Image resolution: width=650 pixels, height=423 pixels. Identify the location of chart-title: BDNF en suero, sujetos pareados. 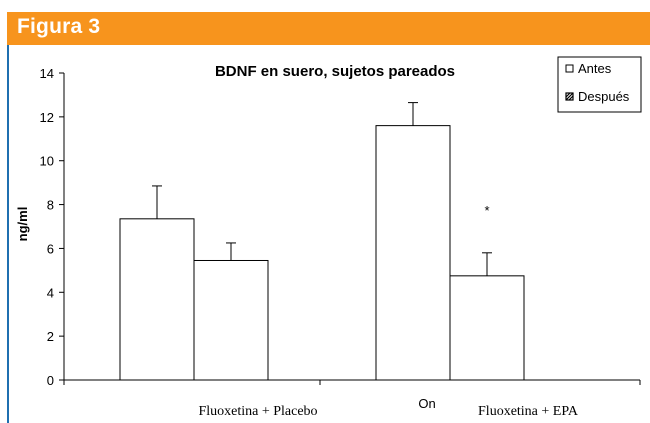
(335, 71).